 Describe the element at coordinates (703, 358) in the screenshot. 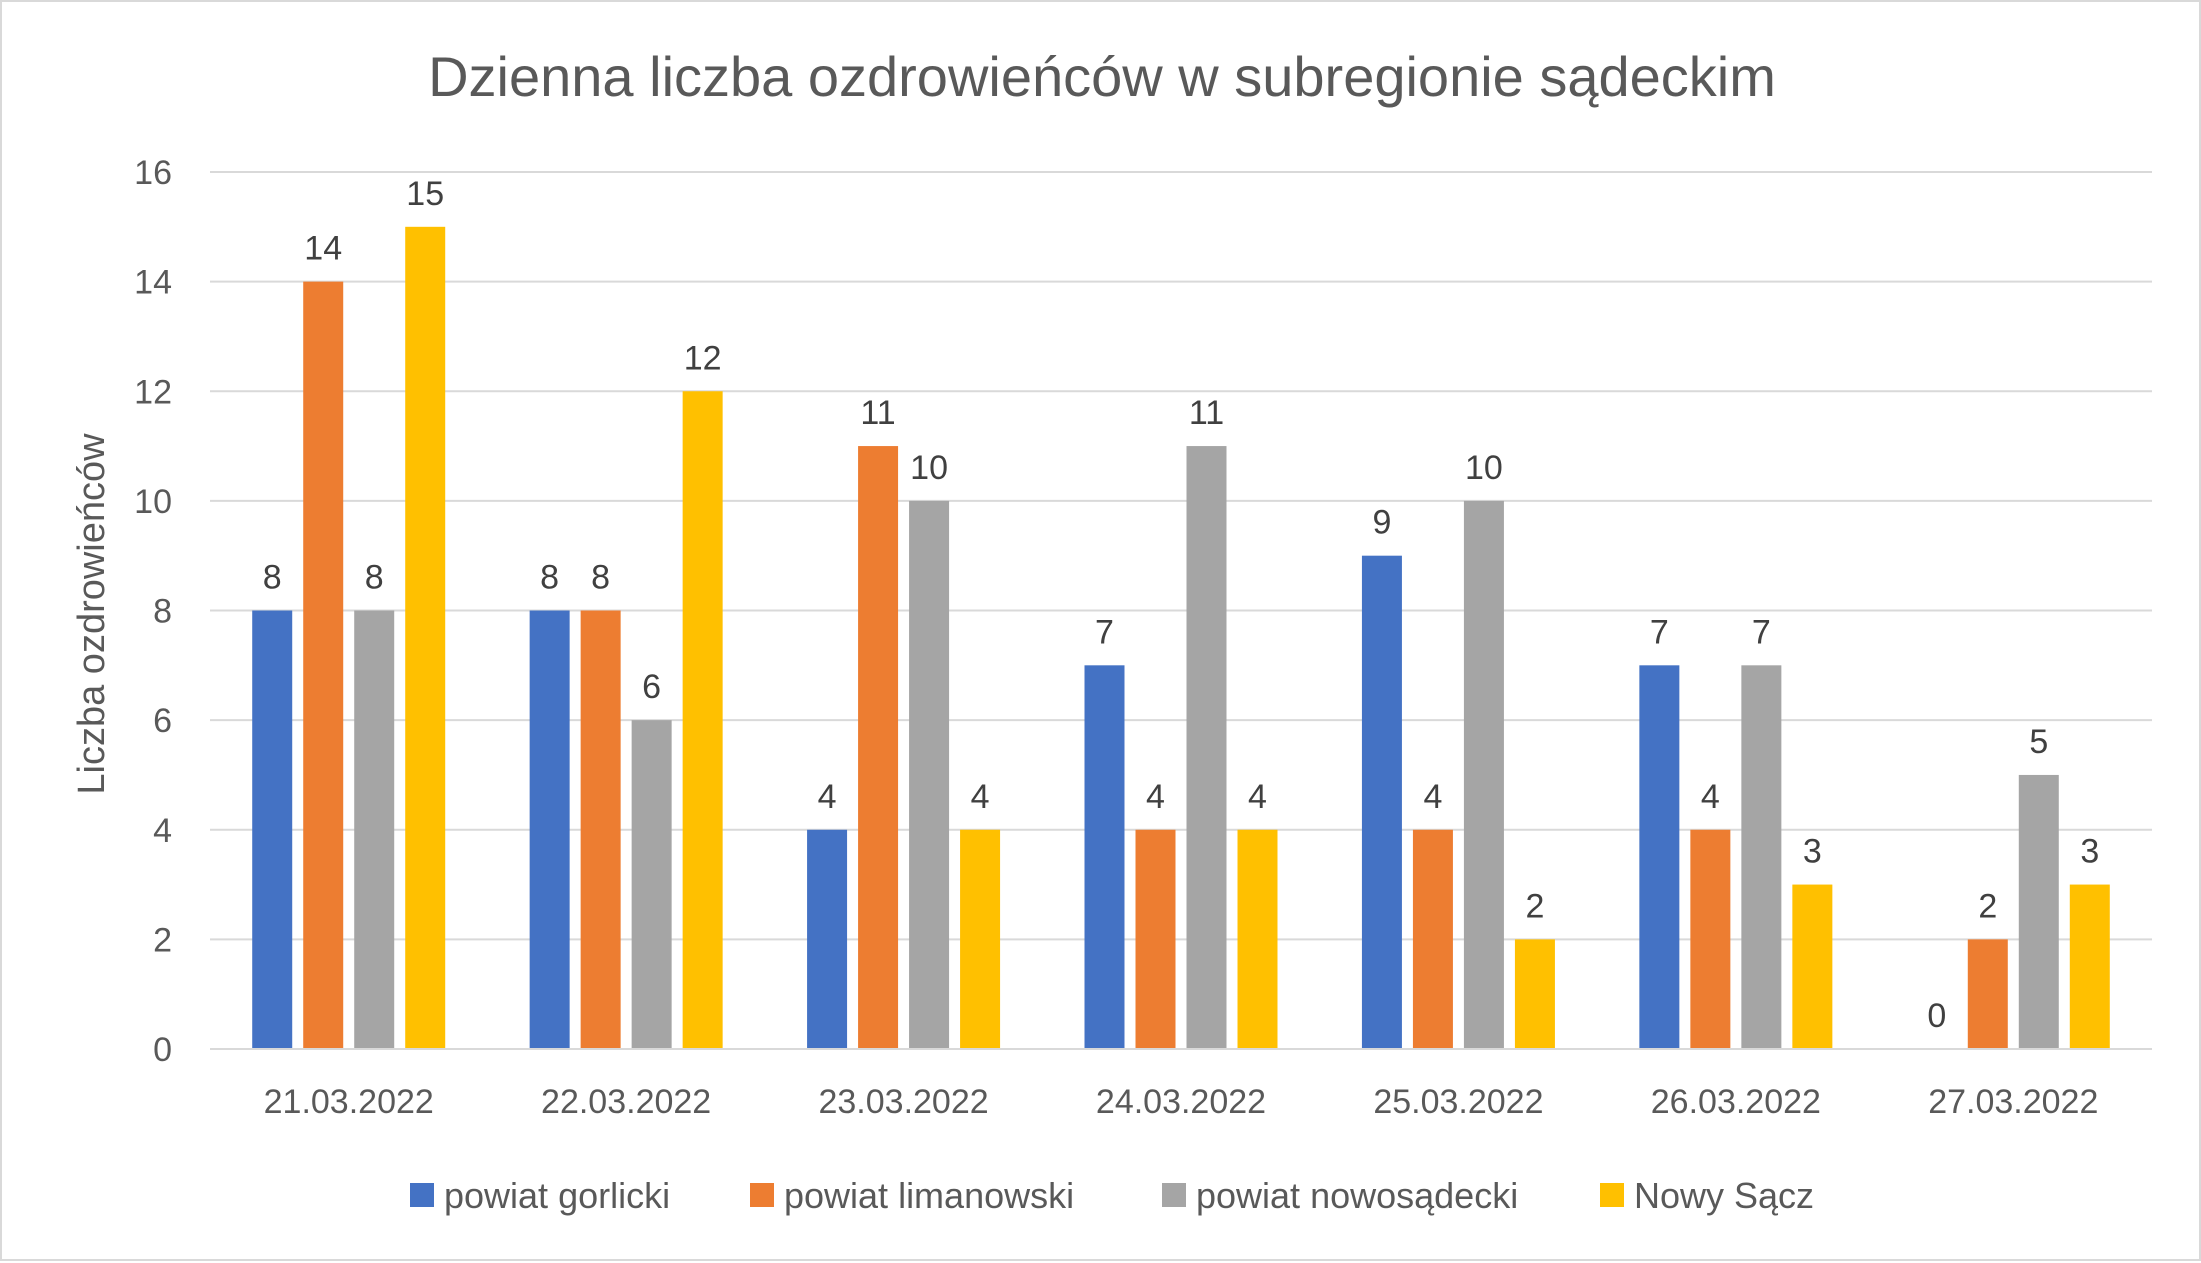

I see `data-label: 12` at that location.